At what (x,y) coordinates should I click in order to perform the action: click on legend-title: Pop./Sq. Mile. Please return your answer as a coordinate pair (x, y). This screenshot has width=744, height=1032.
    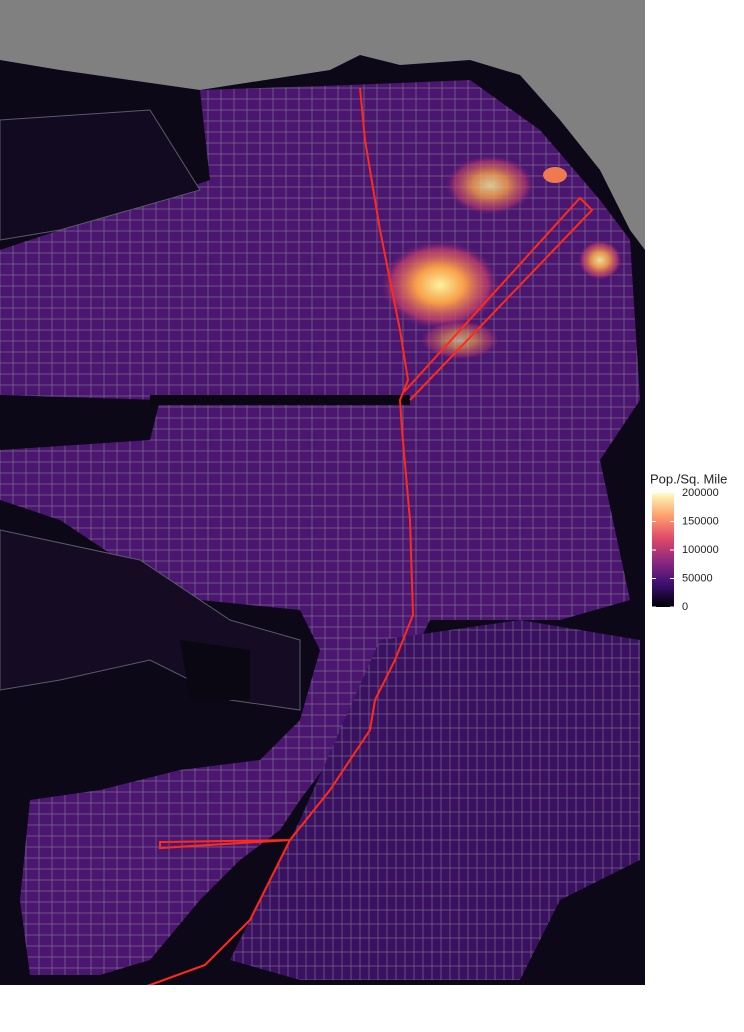
    Looking at the image, I should click on (688, 478).